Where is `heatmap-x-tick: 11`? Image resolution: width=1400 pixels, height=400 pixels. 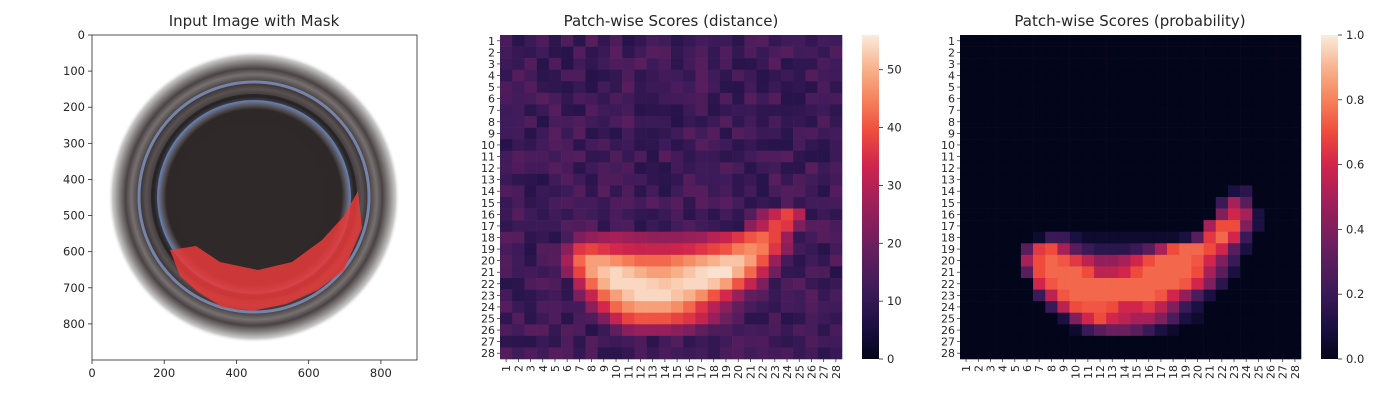
heatmap-x-tick: 11 is located at coordinates (628, 369).